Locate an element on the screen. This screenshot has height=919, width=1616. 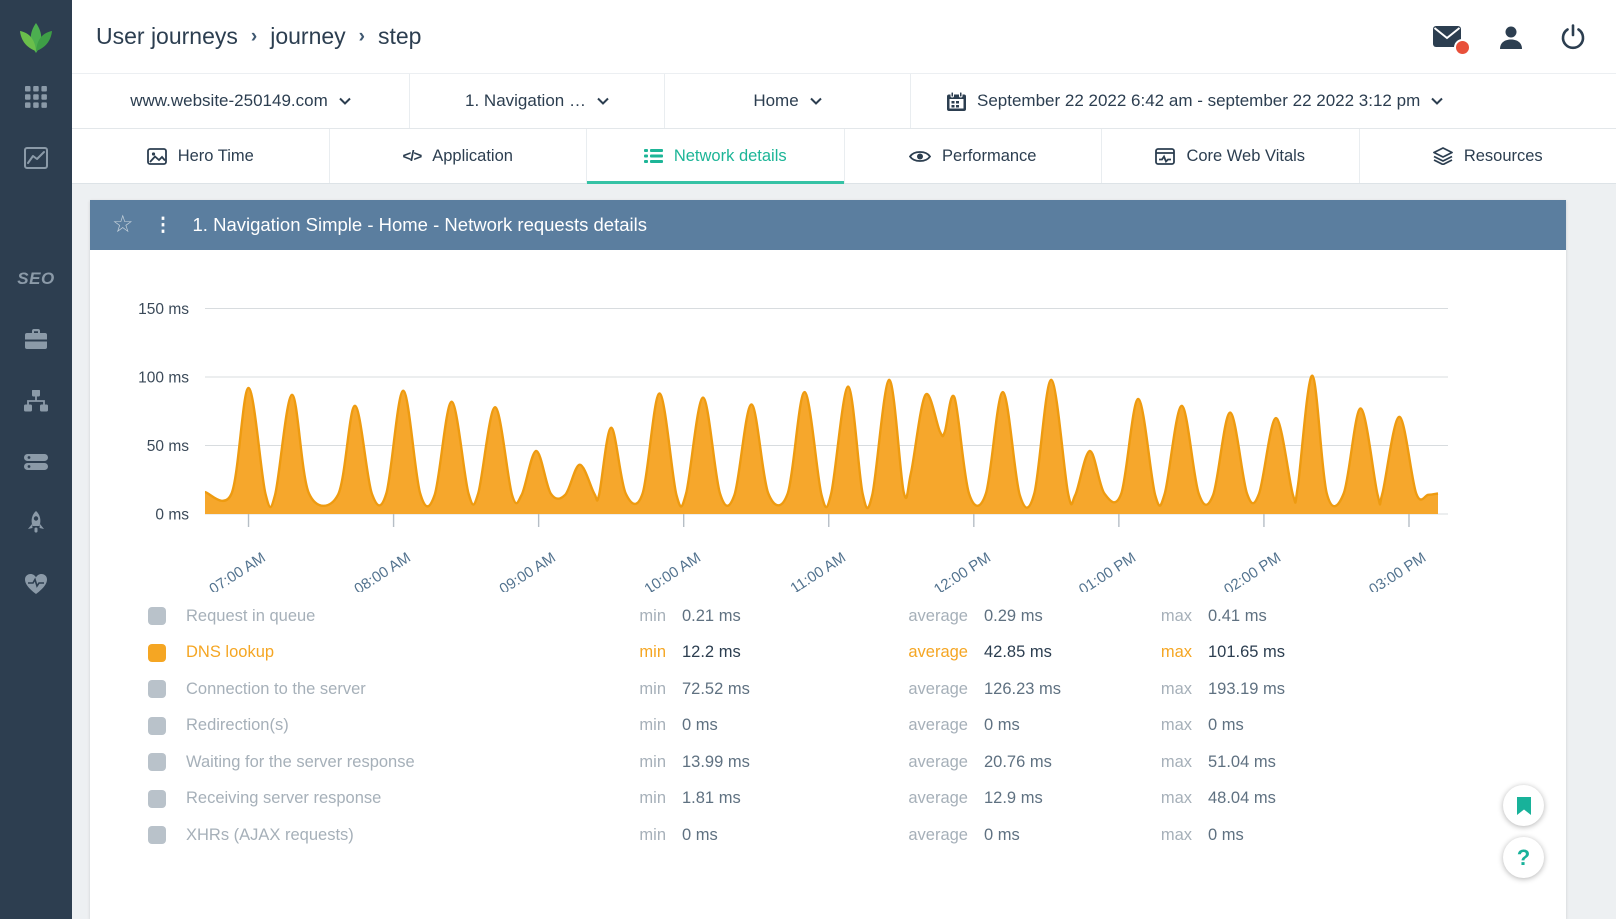
request-list-icon is located at coordinates (653, 156).